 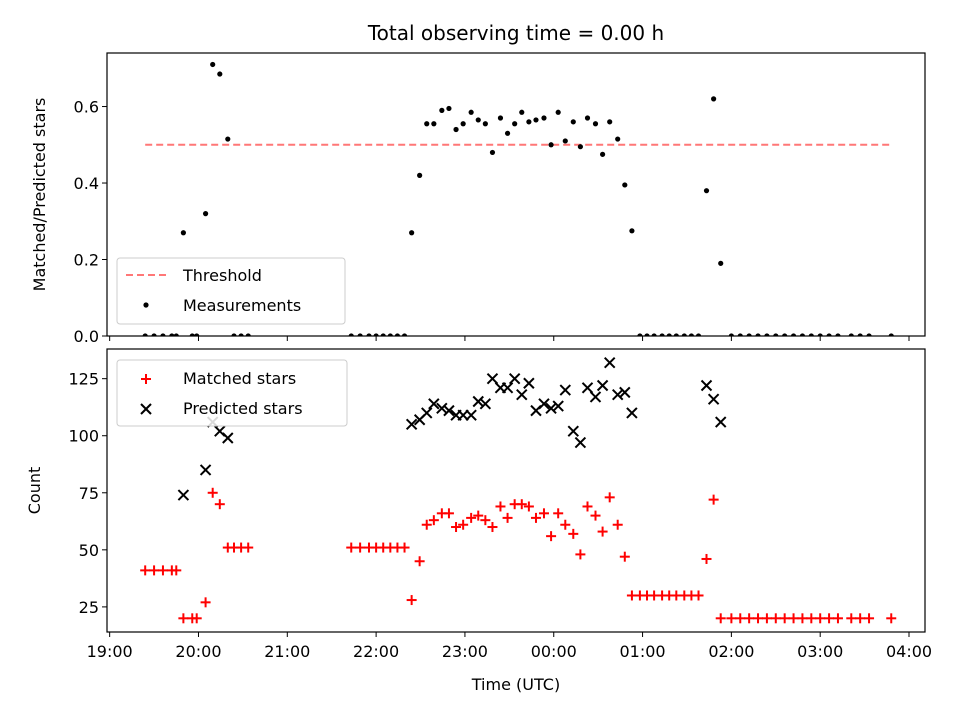 What do you see at coordinates (231, 291) in the screenshot?
I see `legend: Threshold Measurements` at bounding box center [231, 291].